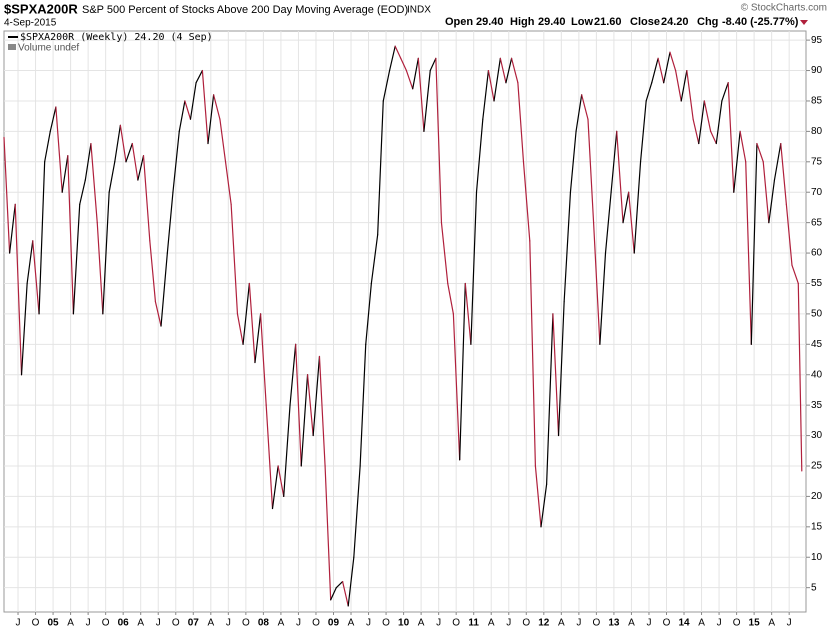  Describe the element at coordinates (12, 47) in the screenshot. I see `volume-icon` at that location.